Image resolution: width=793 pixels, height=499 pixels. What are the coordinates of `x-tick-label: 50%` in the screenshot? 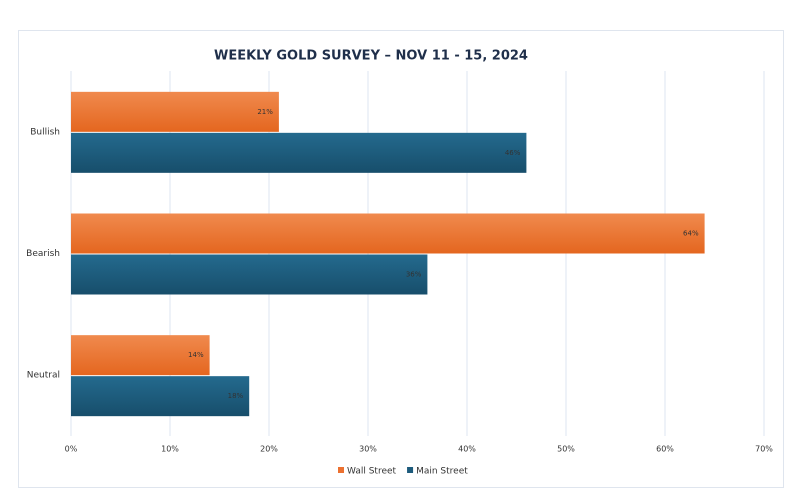 It's located at (566, 449).